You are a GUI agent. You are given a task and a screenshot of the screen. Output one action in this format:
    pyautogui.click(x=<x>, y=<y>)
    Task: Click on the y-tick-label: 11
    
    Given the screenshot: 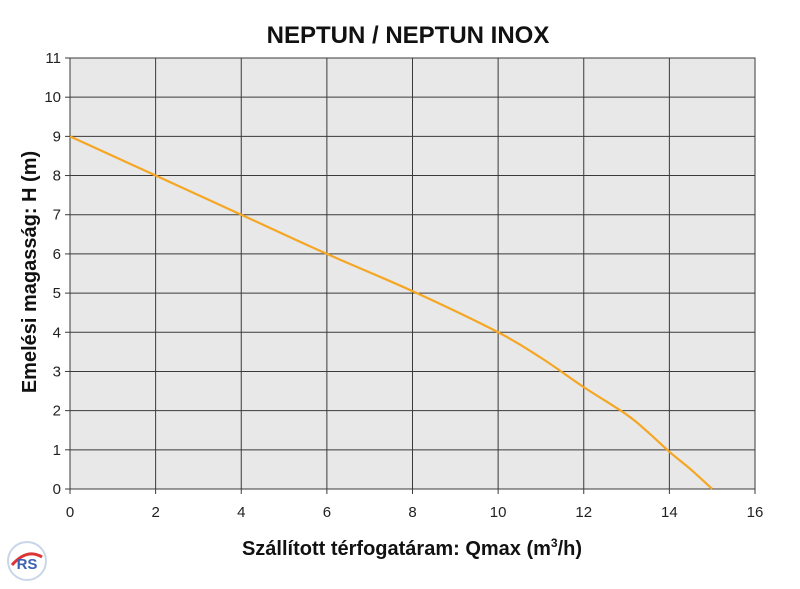 What is the action you would take?
    pyautogui.click(x=53, y=58)
    